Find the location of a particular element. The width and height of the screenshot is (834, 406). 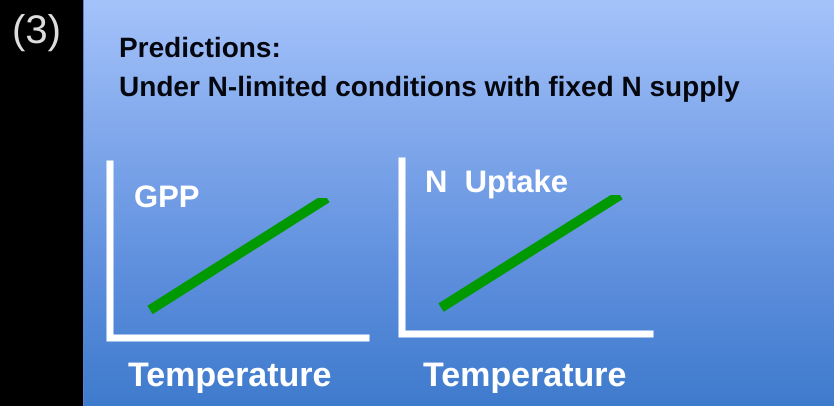

chart-title: Predictions: is located at coordinates (200, 47).